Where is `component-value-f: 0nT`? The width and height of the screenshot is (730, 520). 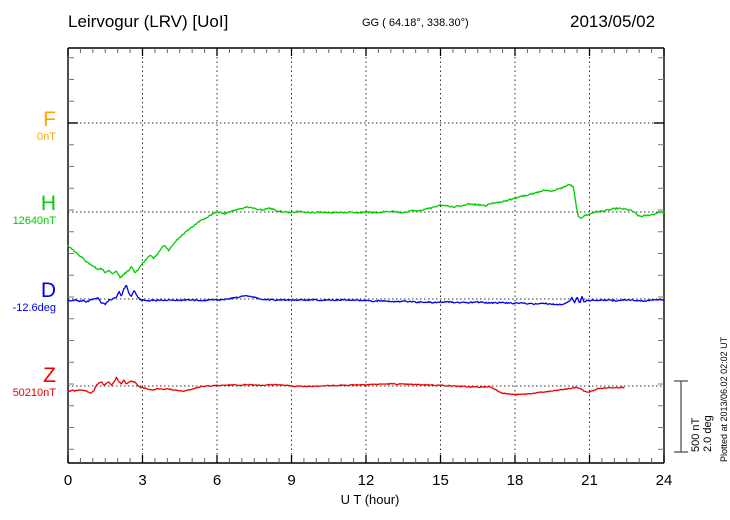
component-value-f: 0nT is located at coordinates (46, 137).